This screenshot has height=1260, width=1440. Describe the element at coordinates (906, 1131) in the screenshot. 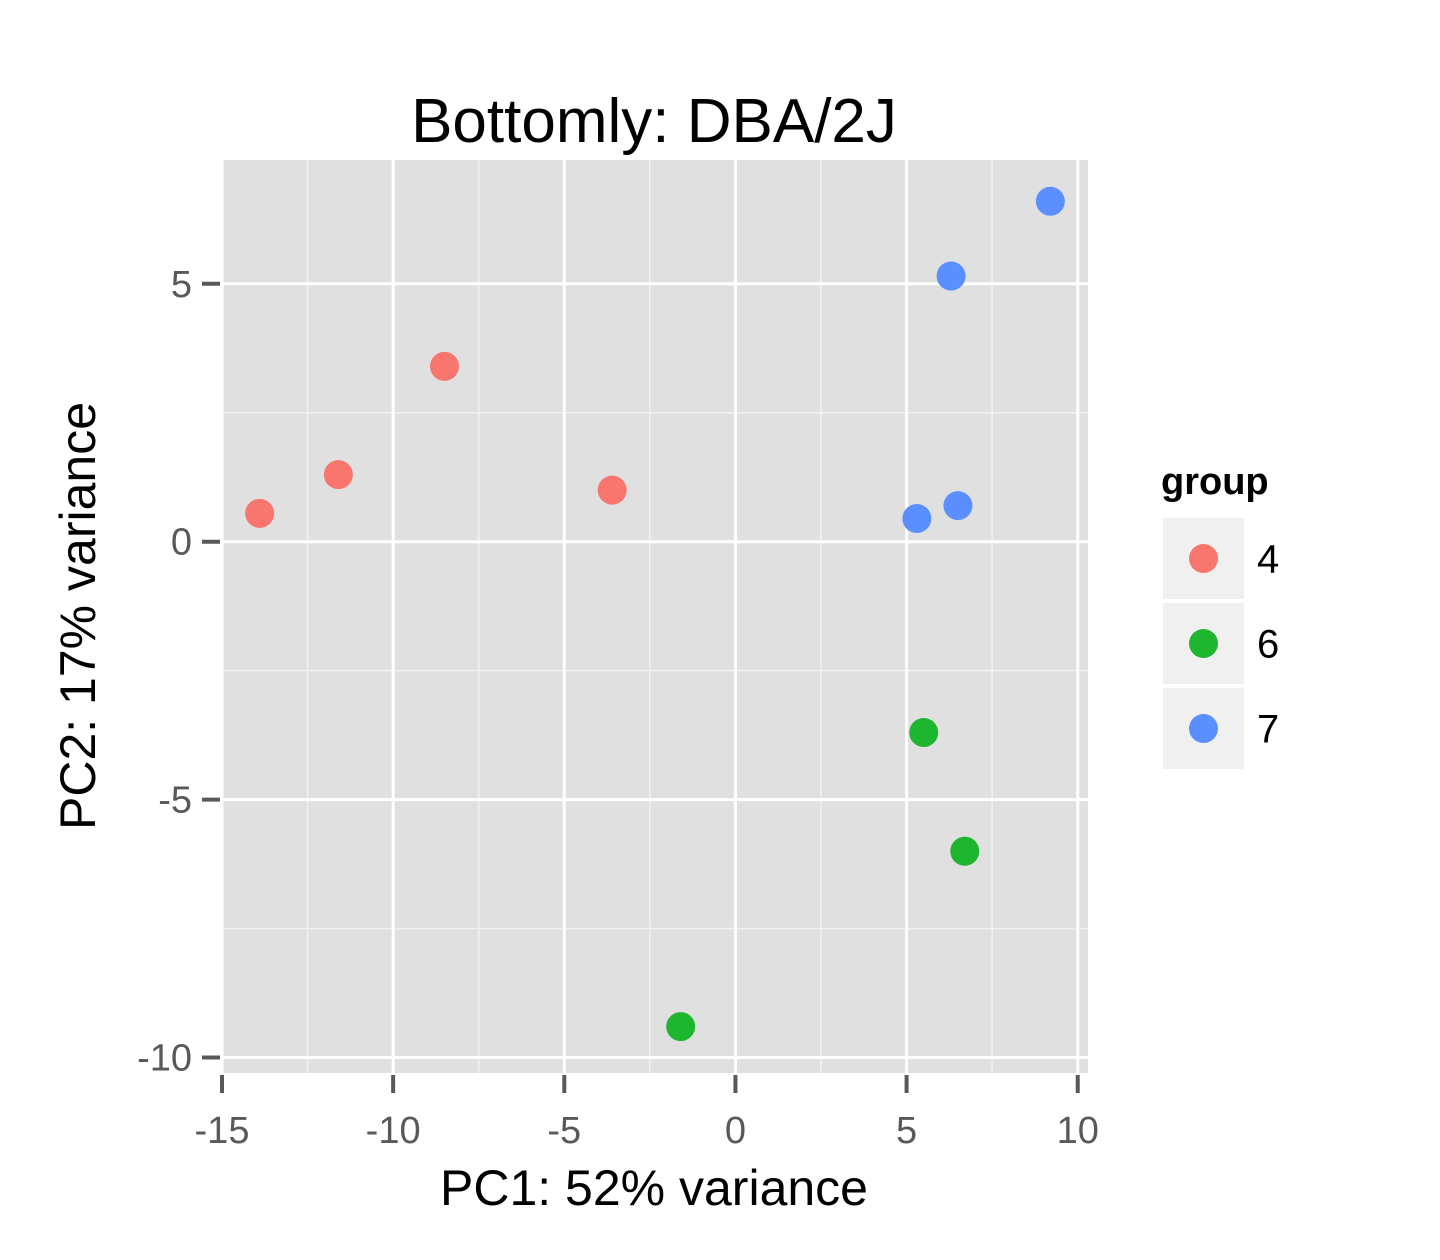

I see `x-tick-label: 5` at that location.